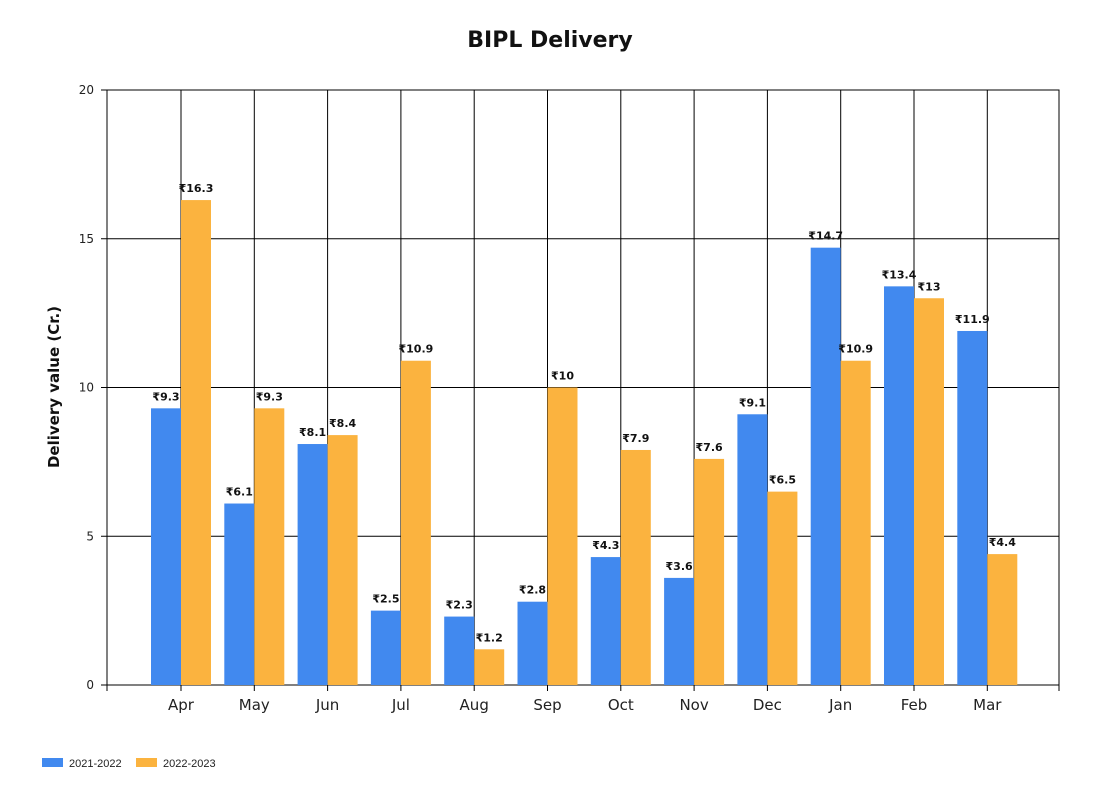 This screenshot has height=800, width=1100. Describe the element at coordinates (86, 90) in the screenshot. I see `y-tick-label: 20` at that location.